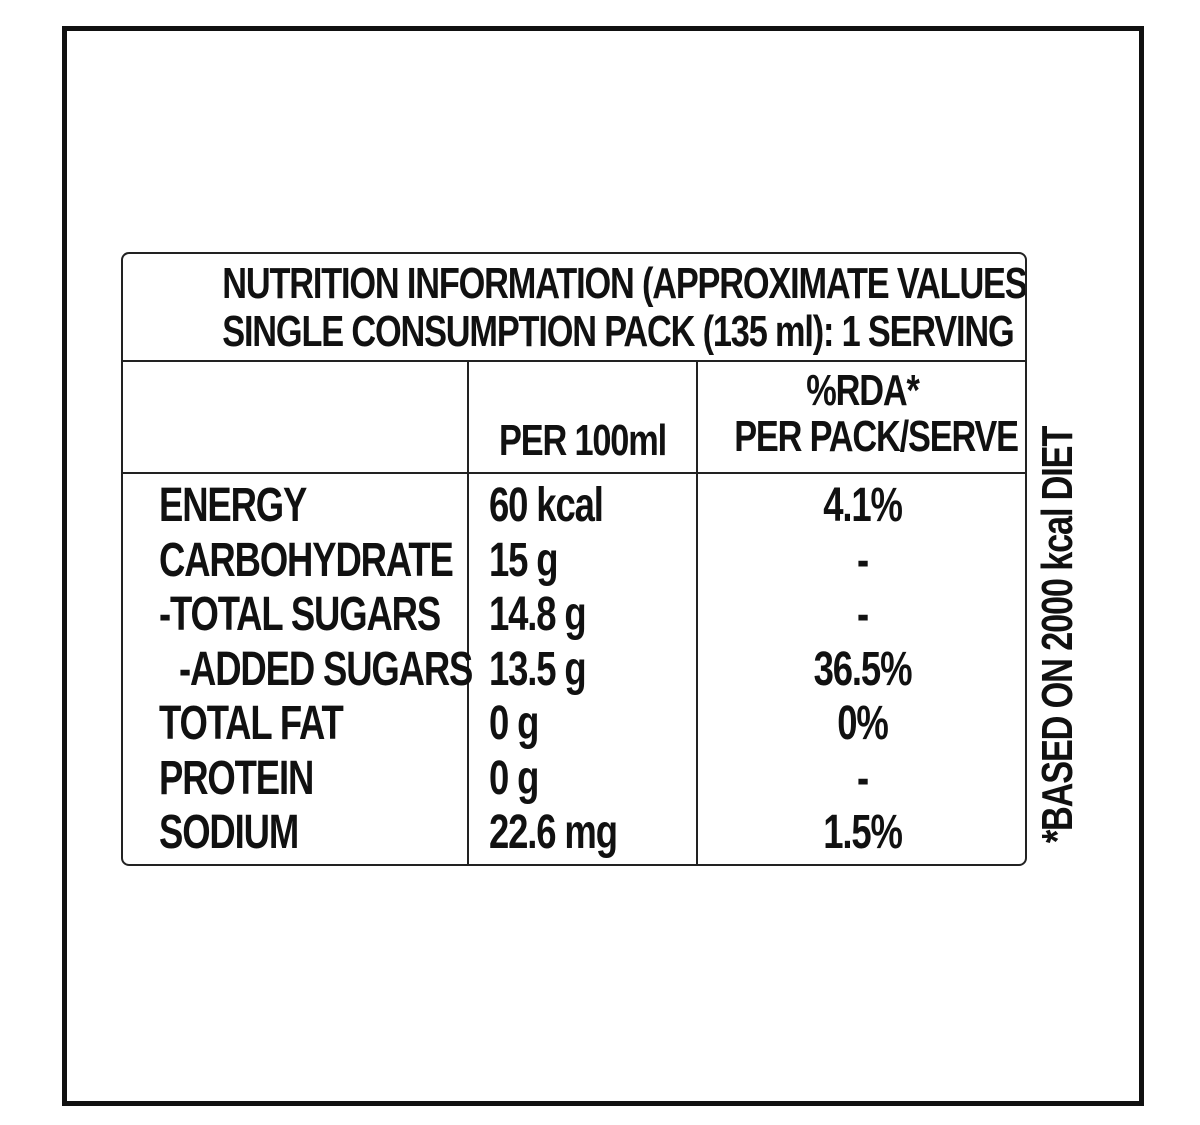  What do you see at coordinates (326, 669) in the screenshot?
I see `nutrient-name: -ADDED SUGARS` at bounding box center [326, 669].